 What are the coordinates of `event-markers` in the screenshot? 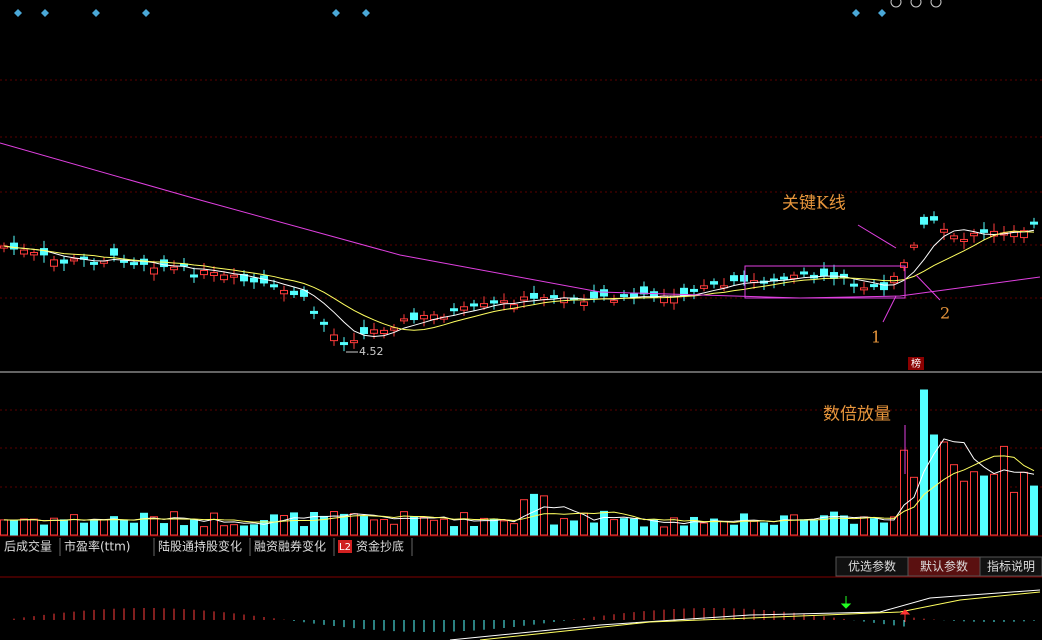 It's located at (478, 8).